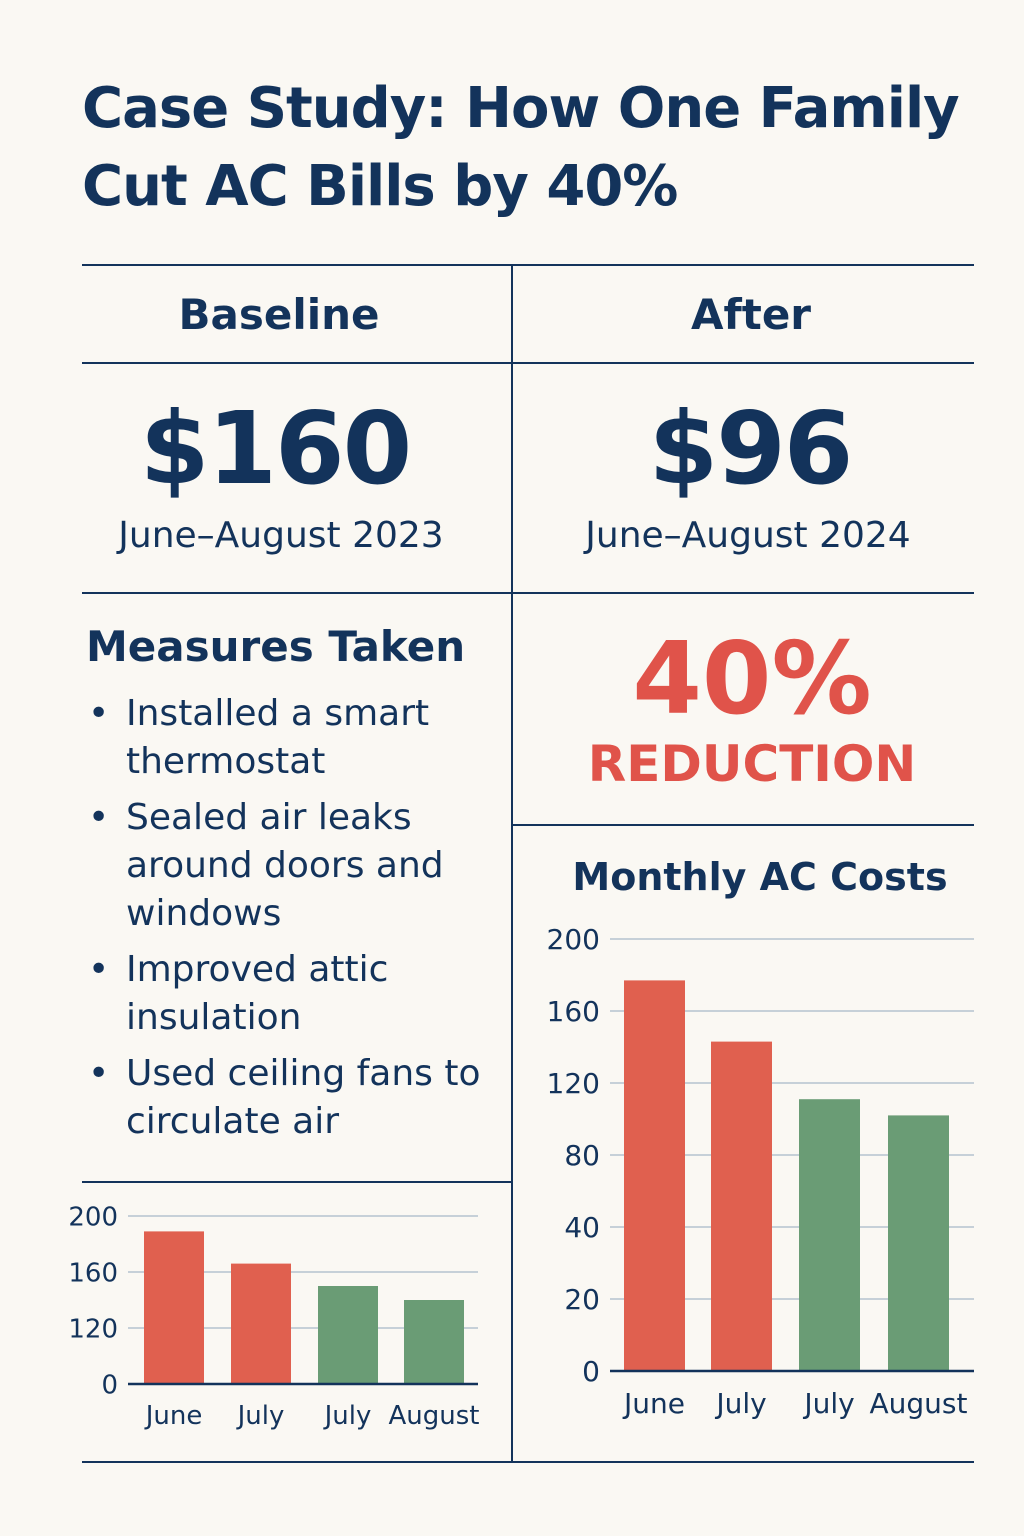 The height and width of the screenshot is (1536, 1024). Describe the element at coordinates (276, 646) in the screenshot. I see `measures-title: Measures Taken` at that location.